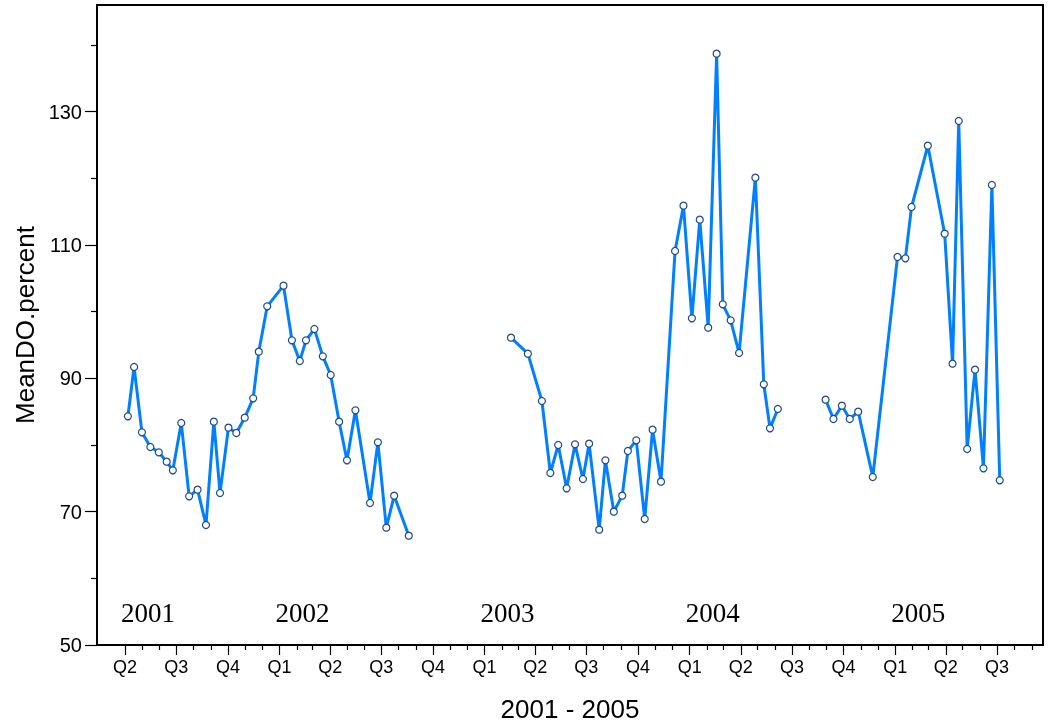 Image resolution: width=1049 pixels, height=727 pixels. What do you see at coordinates (70, 511) in the screenshot?
I see `y-tick-label: 70` at bounding box center [70, 511].